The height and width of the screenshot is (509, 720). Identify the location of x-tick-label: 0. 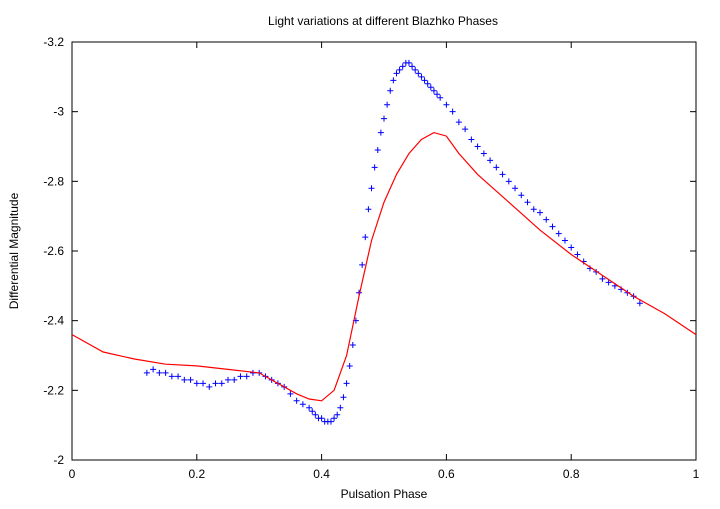
(72, 474).